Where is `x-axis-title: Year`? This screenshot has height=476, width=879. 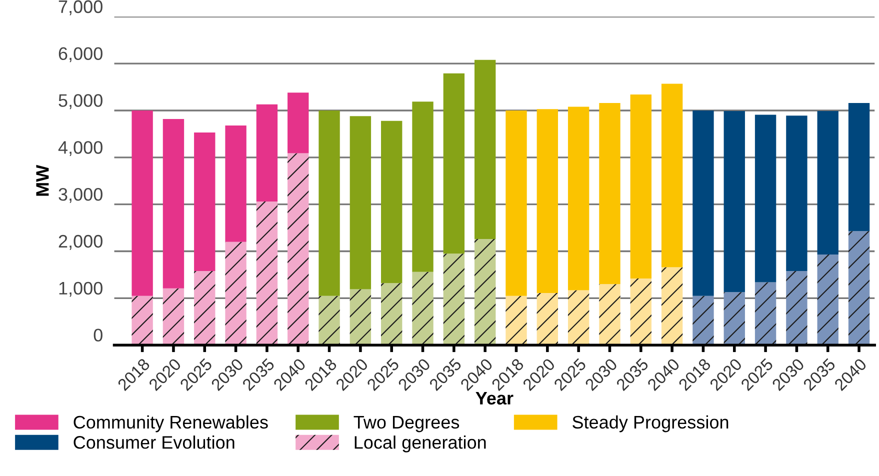 x-axis-title: Year is located at coordinates (495, 398).